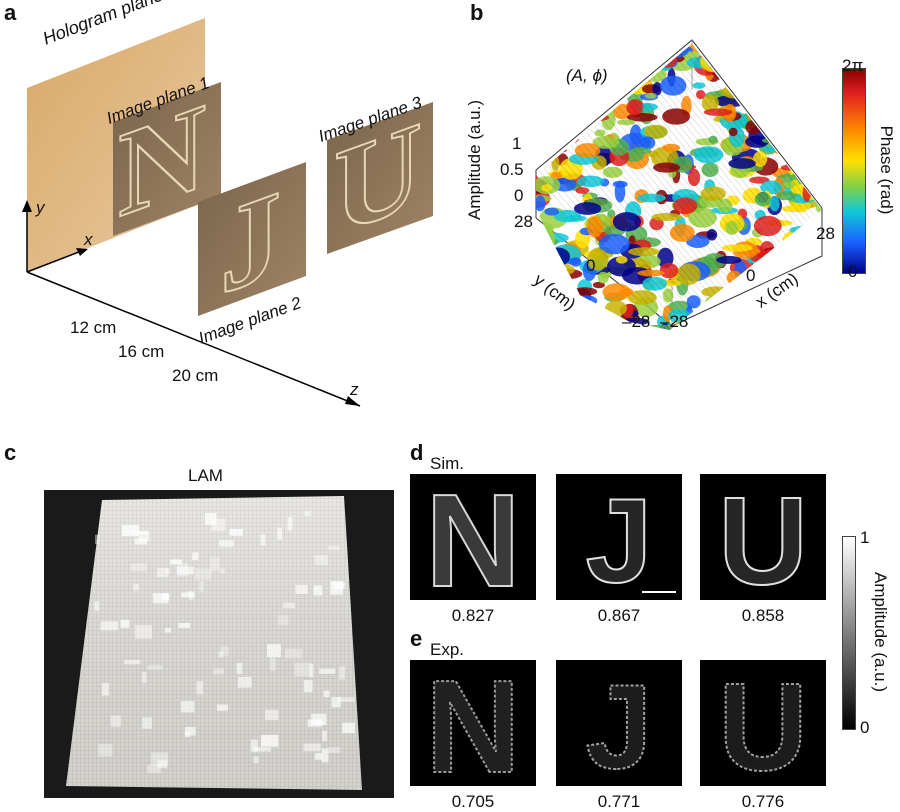 The height and width of the screenshot is (812, 900). What do you see at coordinates (195, 375) in the screenshot?
I see `distance-20cm: 20 cm` at bounding box center [195, 375].